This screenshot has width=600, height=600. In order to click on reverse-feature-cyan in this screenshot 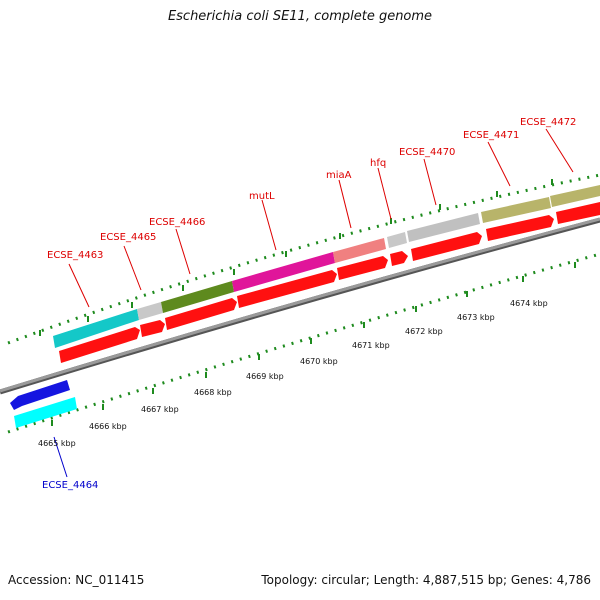, I will do `click(45, 412)`.